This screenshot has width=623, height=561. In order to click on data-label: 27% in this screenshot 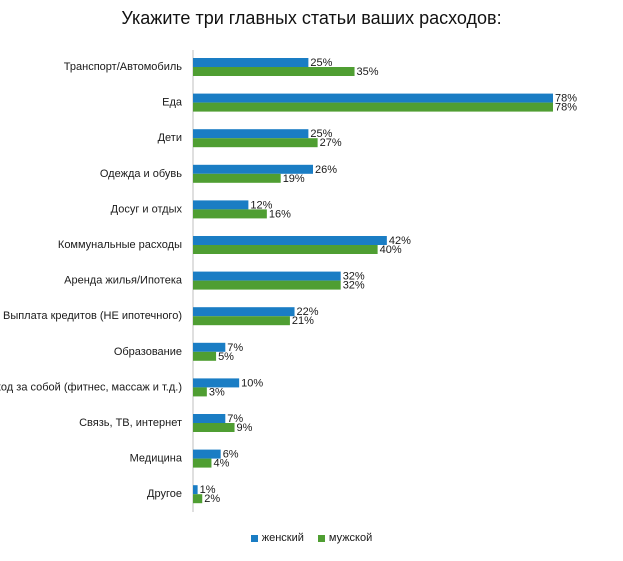, I will do `click(331, 143)`.